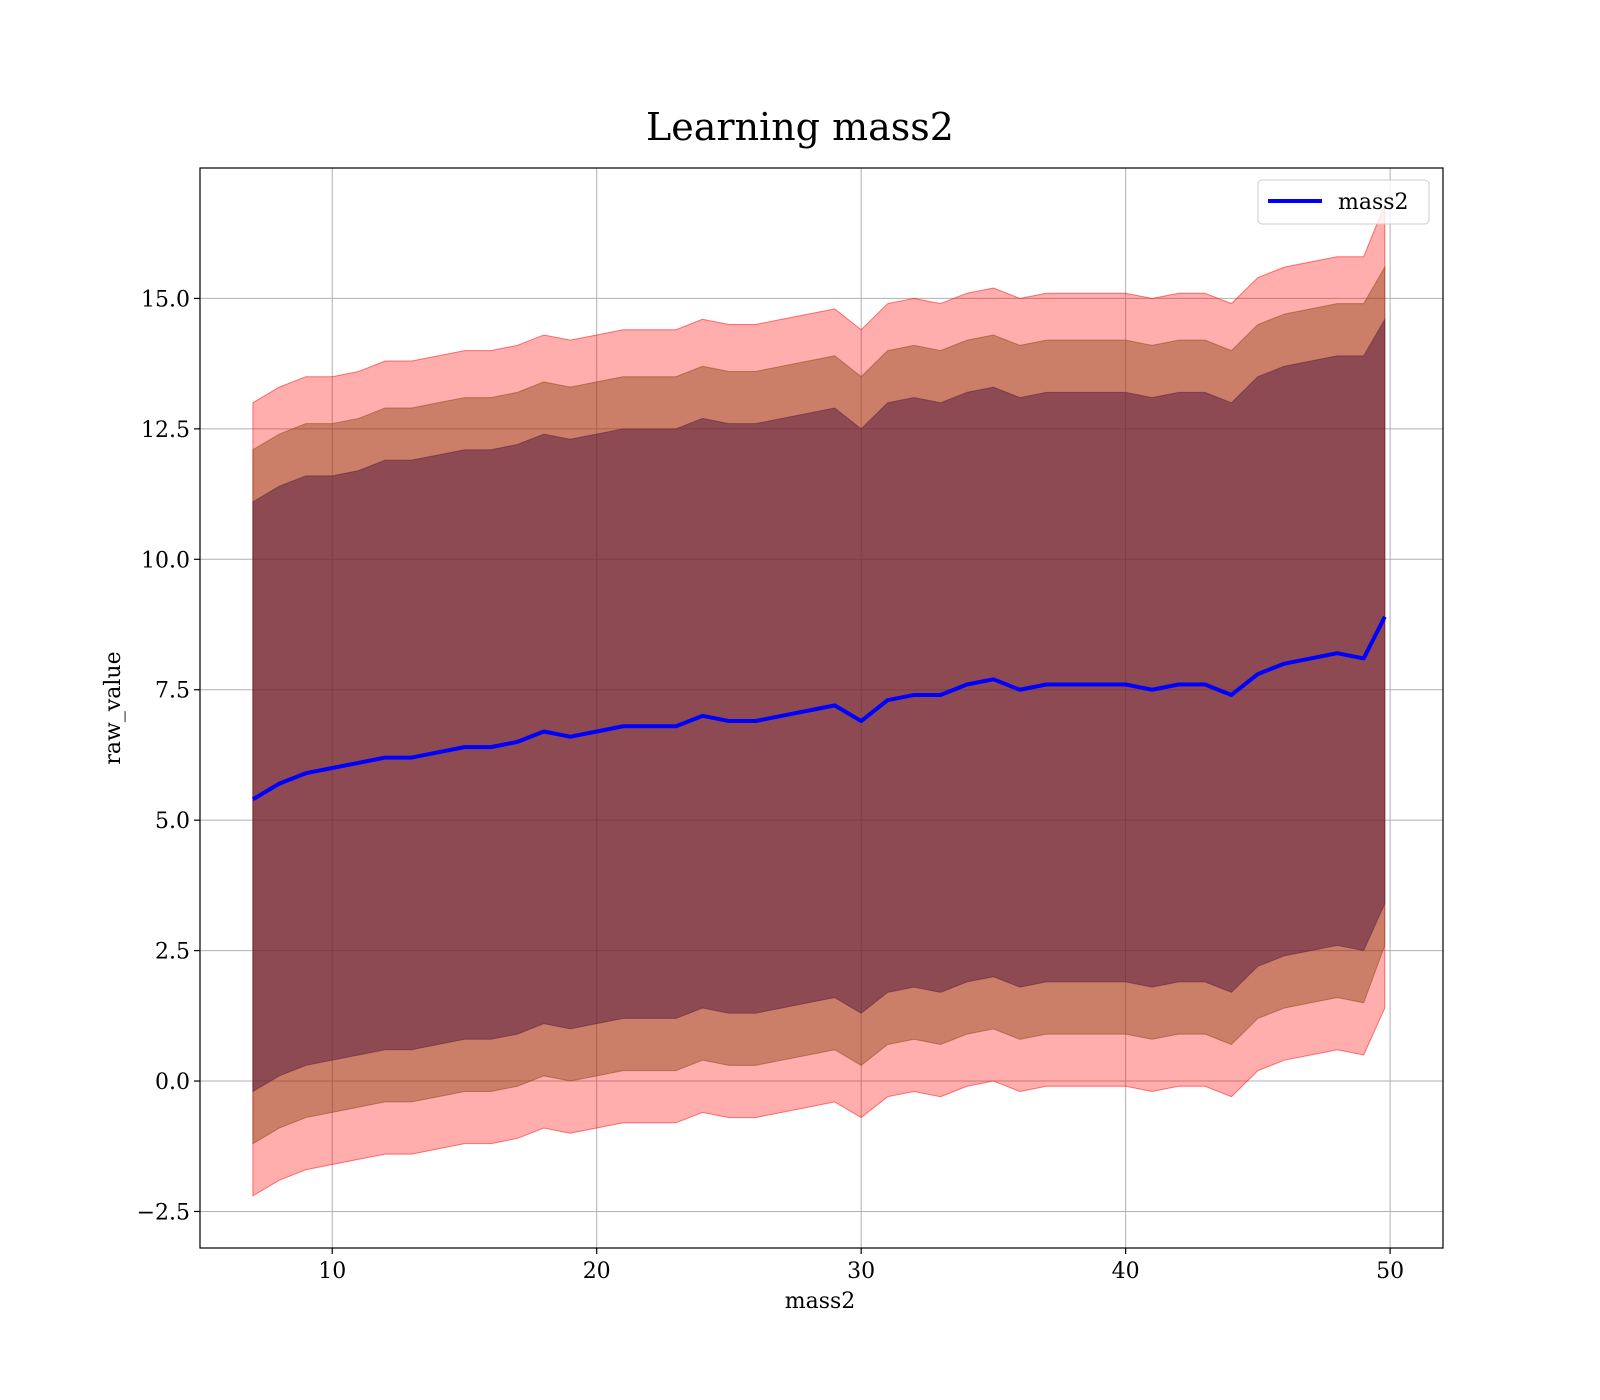 The image size is (1600, 1400). I want to click on x-tick-label-1: 20, so click(597, 1271).